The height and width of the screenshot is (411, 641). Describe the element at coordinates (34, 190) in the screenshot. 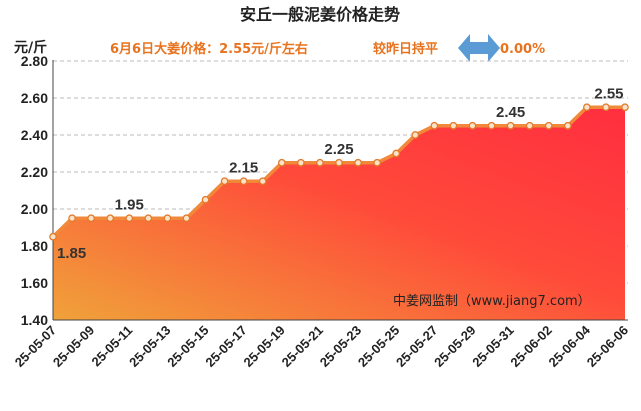

I see `y-tick-labels: 1.40 1.60 1.80 2.00 2.20 2.40 2.60 2.80` at that location.